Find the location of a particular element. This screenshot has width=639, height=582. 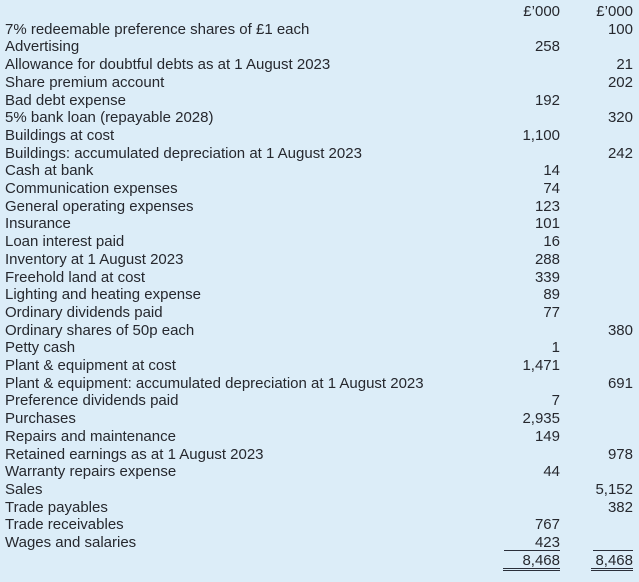

credit-value is located at coordinates (613, 543).